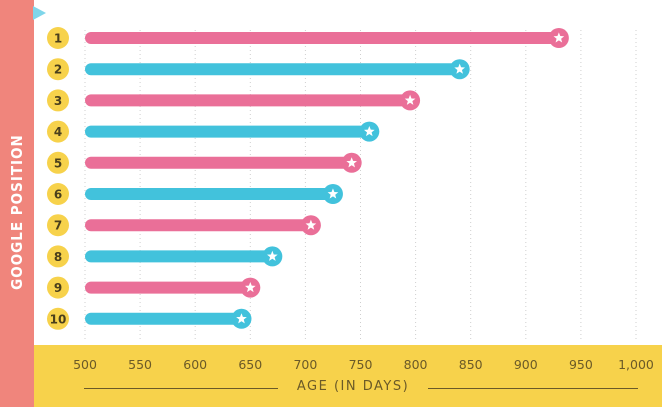 The width and height of the screenshot is (662, 407). Describe the element at coordinates (348, 376) in the screenshot. I see `x-axis-band` at that location.